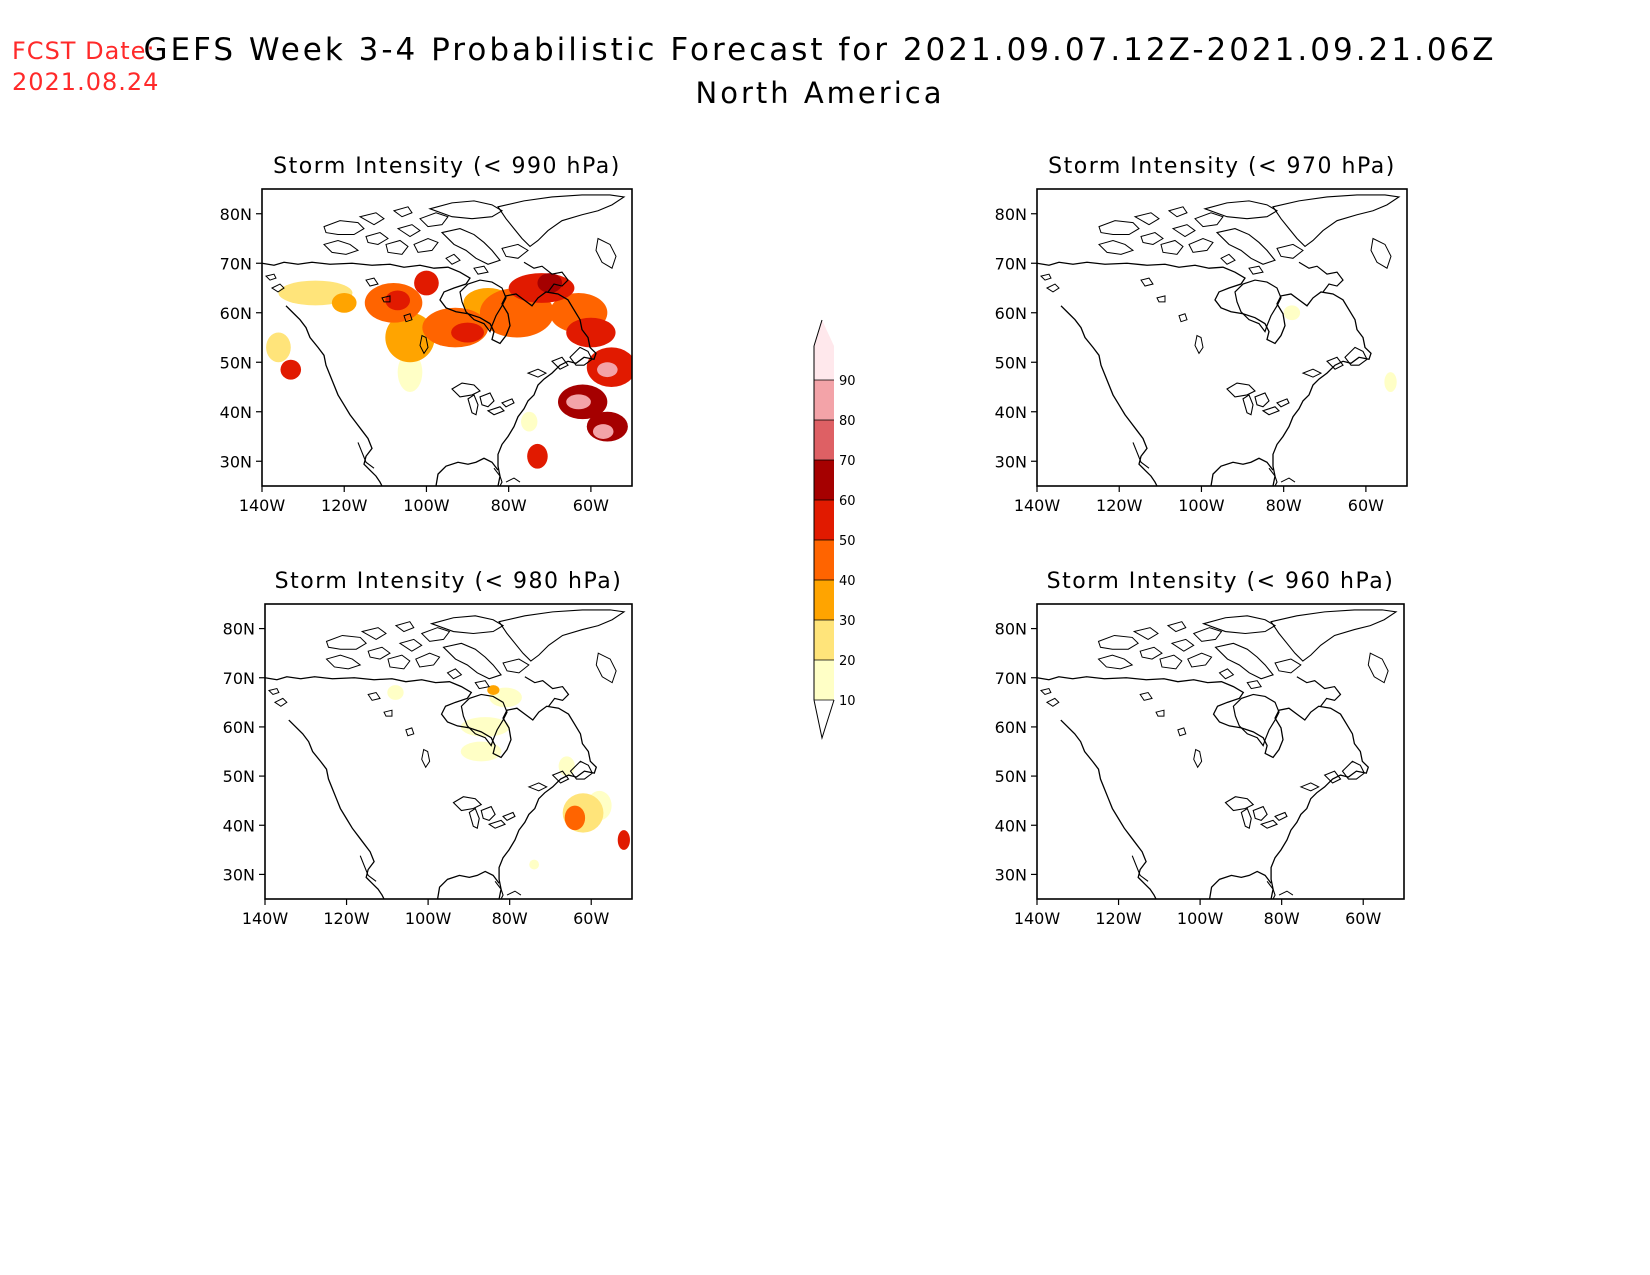 This screenshot has width=1650, height=1275. I want to click on figure-subtitle: North America, so click(820, 93).